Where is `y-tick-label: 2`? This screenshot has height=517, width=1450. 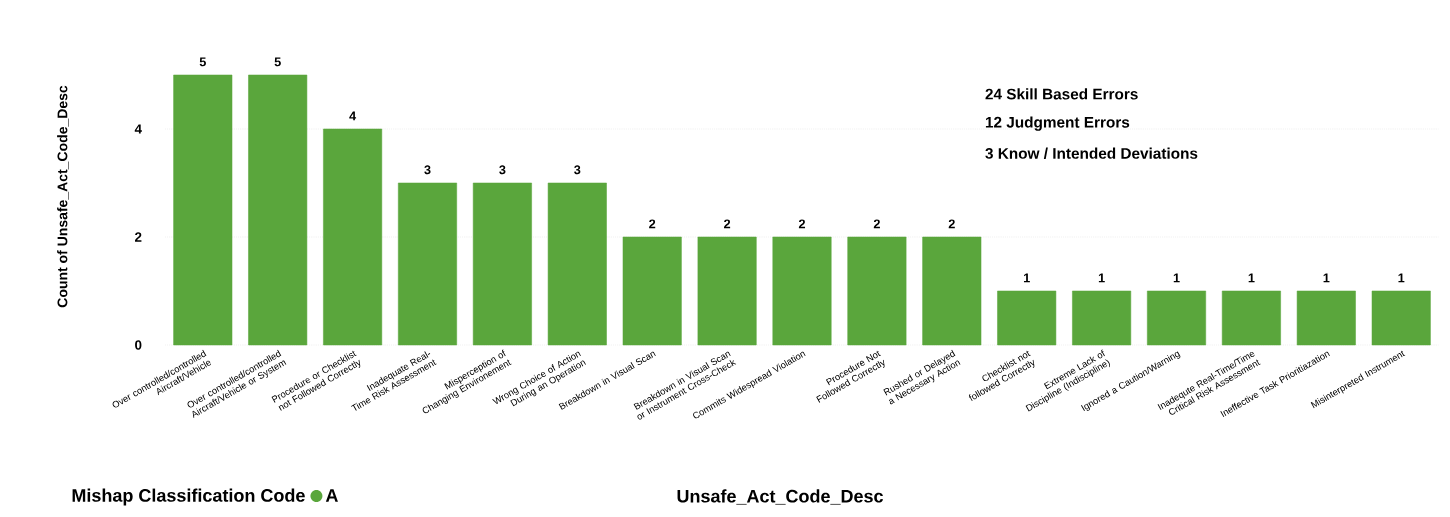
y-tick-label: 2 is located at coordinates (138, 237).